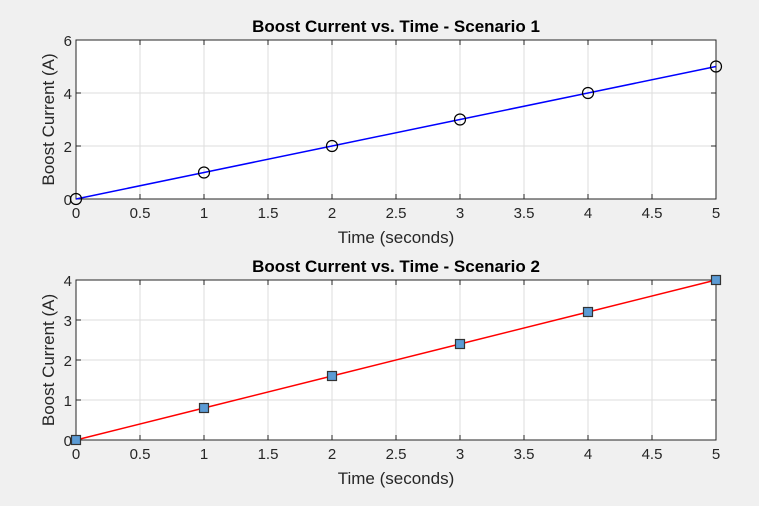 The image size is (759, 506). I want to click on chart-title: Boost Current vs. Time - Scenario 1, so click(396, 26).